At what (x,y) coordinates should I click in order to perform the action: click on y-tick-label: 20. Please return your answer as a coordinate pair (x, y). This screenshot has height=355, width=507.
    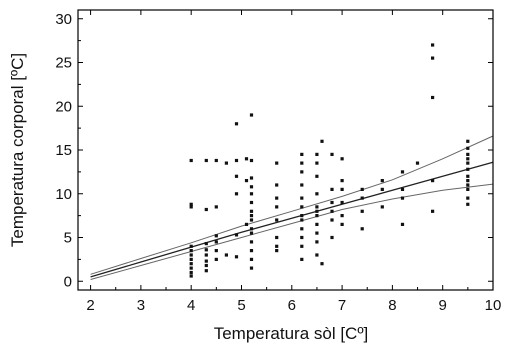
    Looking at the image, I should click on (63, 106).